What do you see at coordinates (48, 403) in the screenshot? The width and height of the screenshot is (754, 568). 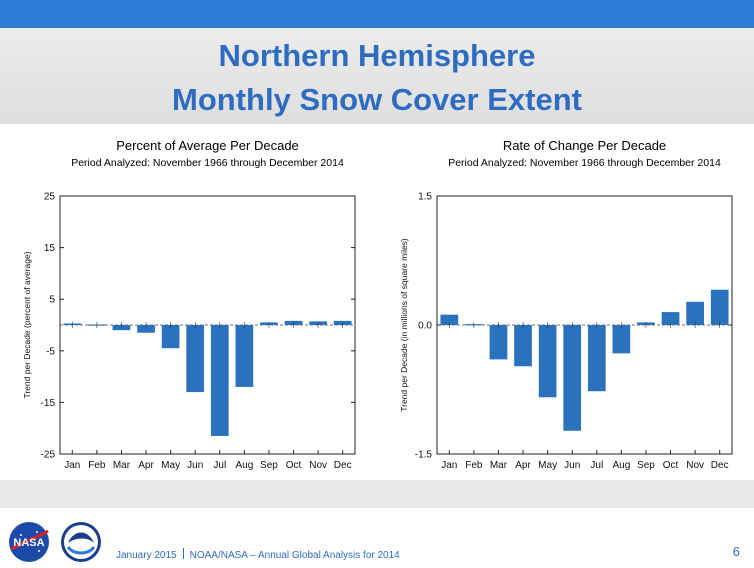 I see `y-tick-label: -15` at bounding box center [48, 403].